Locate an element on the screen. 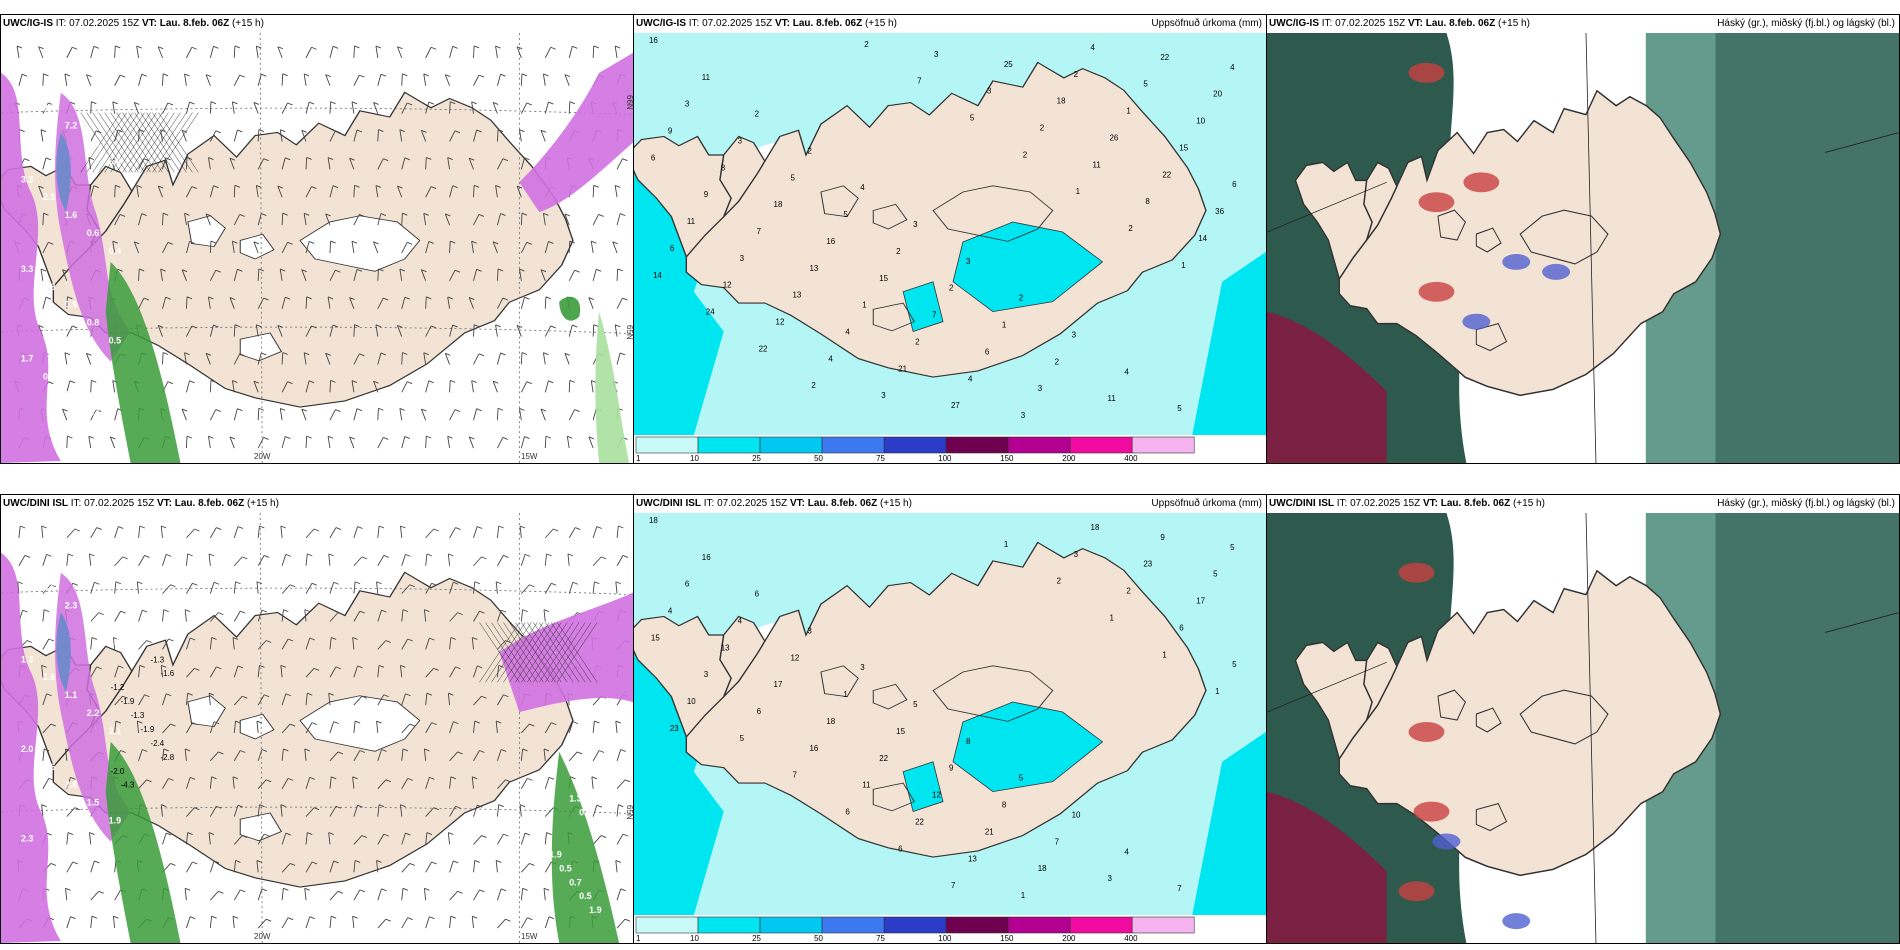 This screenshot has width=1900, height=950. high-cloud-patch is located at coordinates (1416, 572).